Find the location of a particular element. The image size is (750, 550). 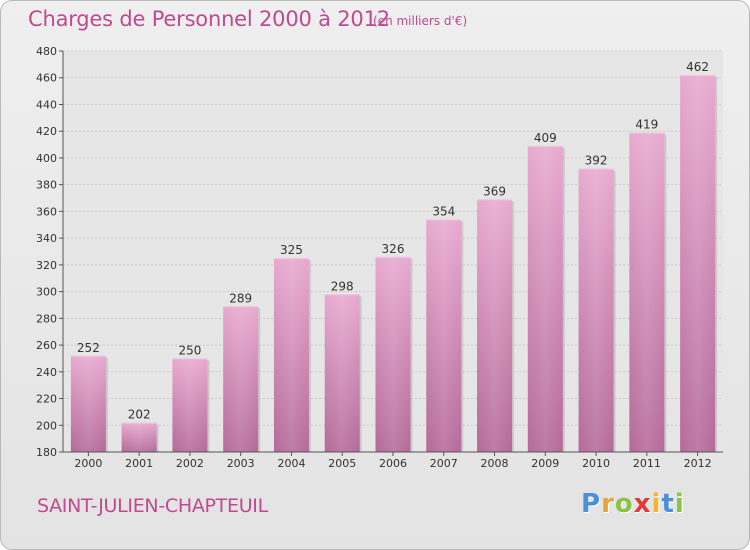

y-tick-label: 280 is located at coordinates (46, 318).